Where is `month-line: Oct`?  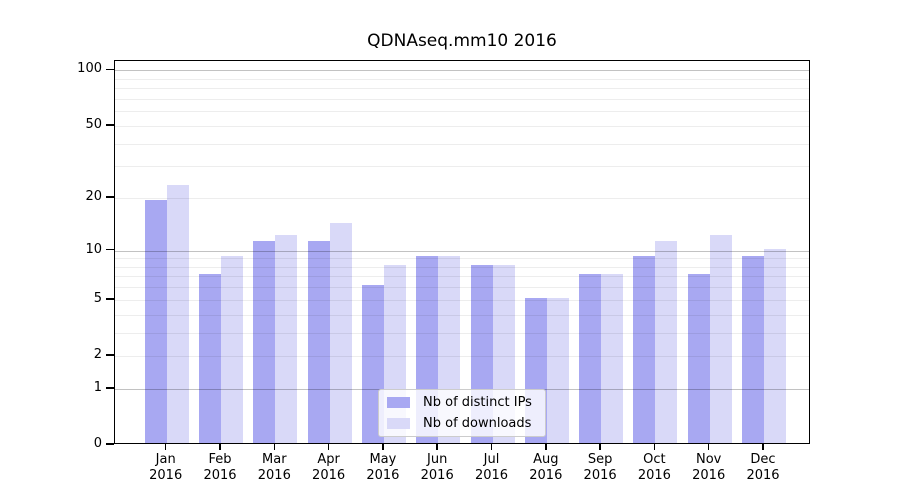 month-line: Oct is located at coordinates (654, 459).